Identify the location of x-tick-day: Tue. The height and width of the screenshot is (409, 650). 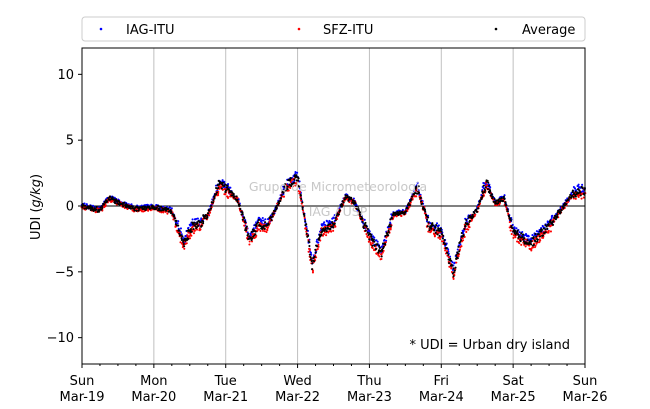
(225, 381).